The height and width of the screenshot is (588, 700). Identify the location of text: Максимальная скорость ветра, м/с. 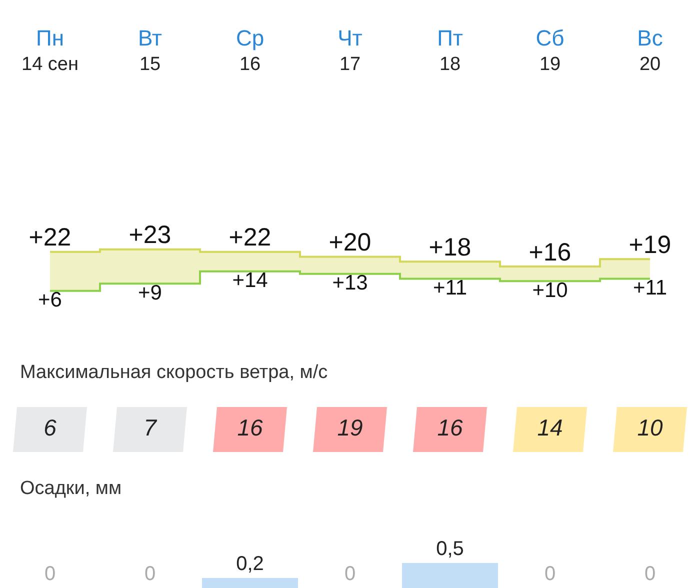
(174, 372).